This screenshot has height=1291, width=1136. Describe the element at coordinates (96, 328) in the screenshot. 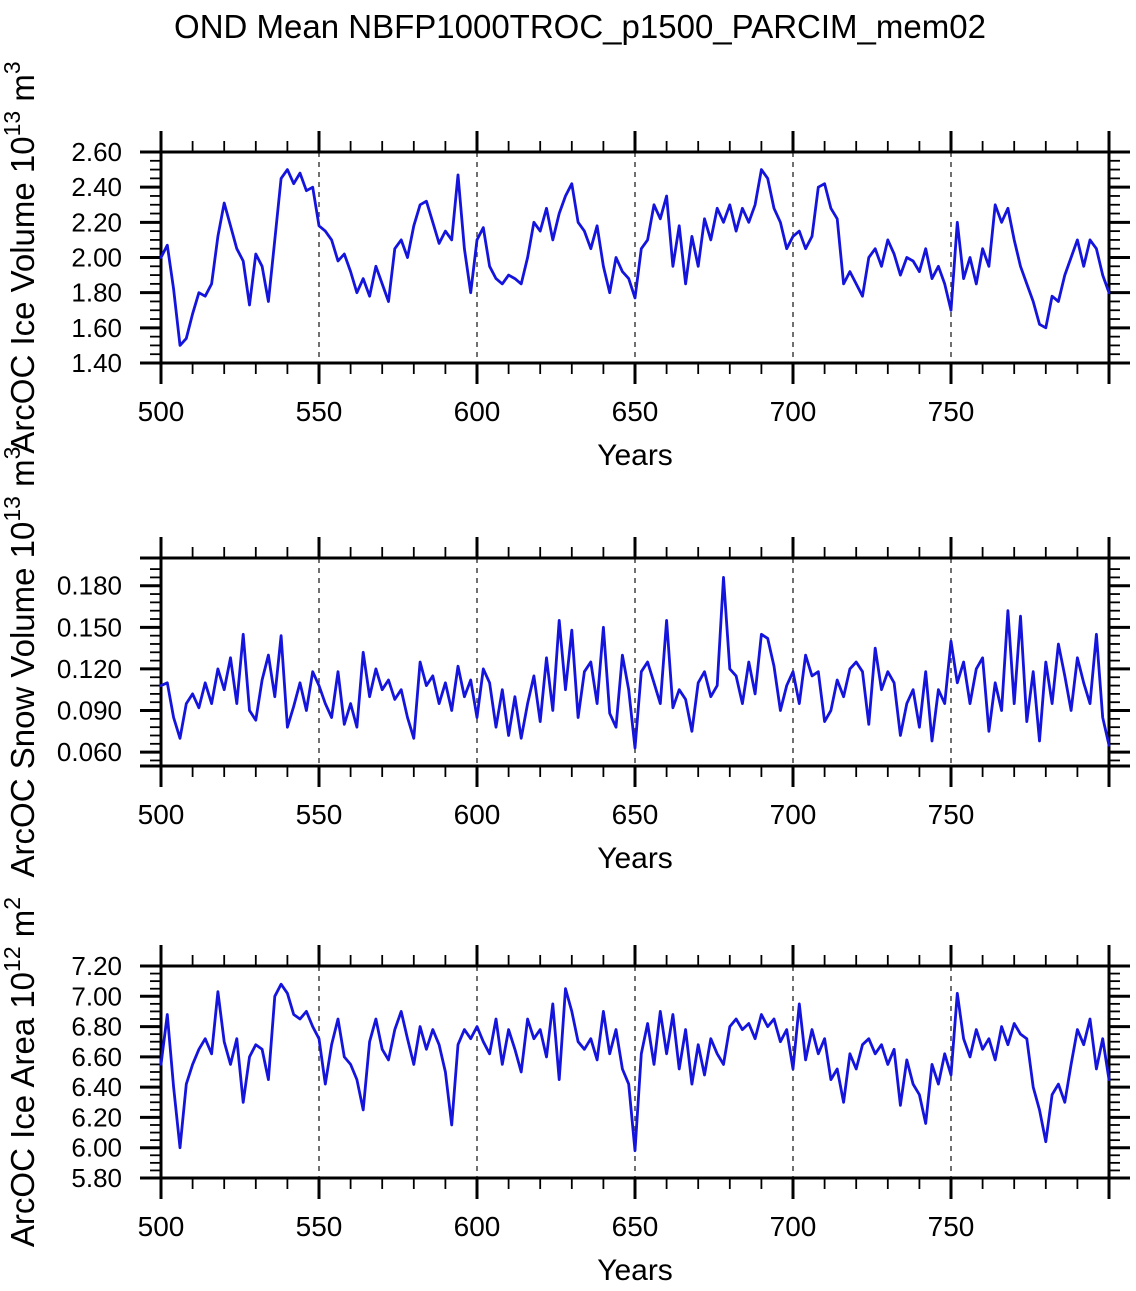

I see `y-tick-label: 1.60` at that location.